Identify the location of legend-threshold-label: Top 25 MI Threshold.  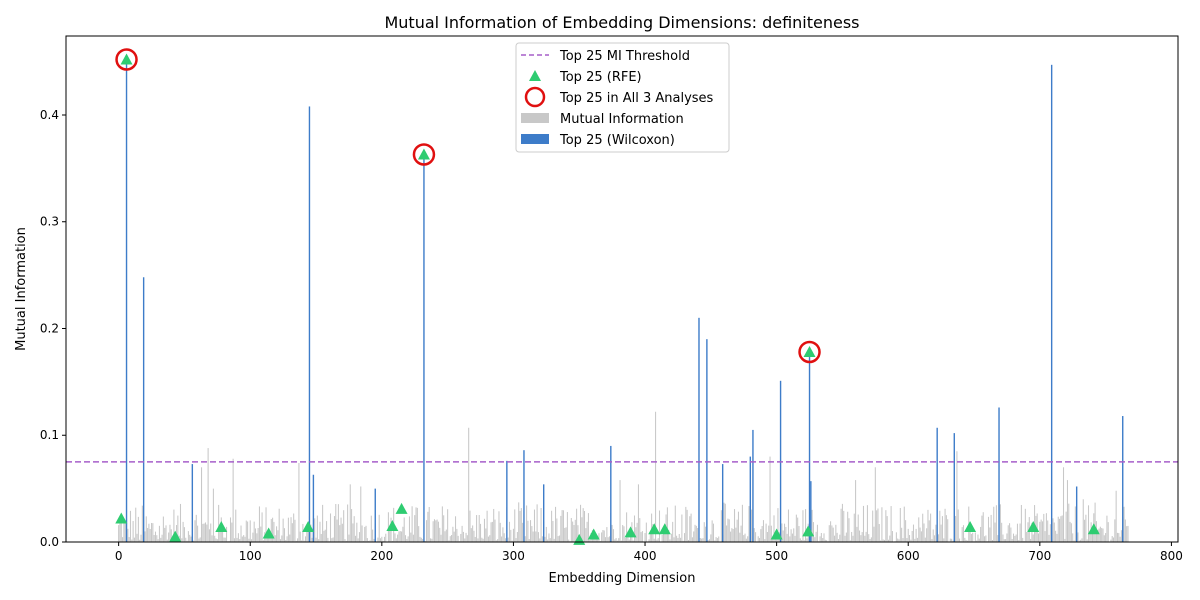
(624, 56).